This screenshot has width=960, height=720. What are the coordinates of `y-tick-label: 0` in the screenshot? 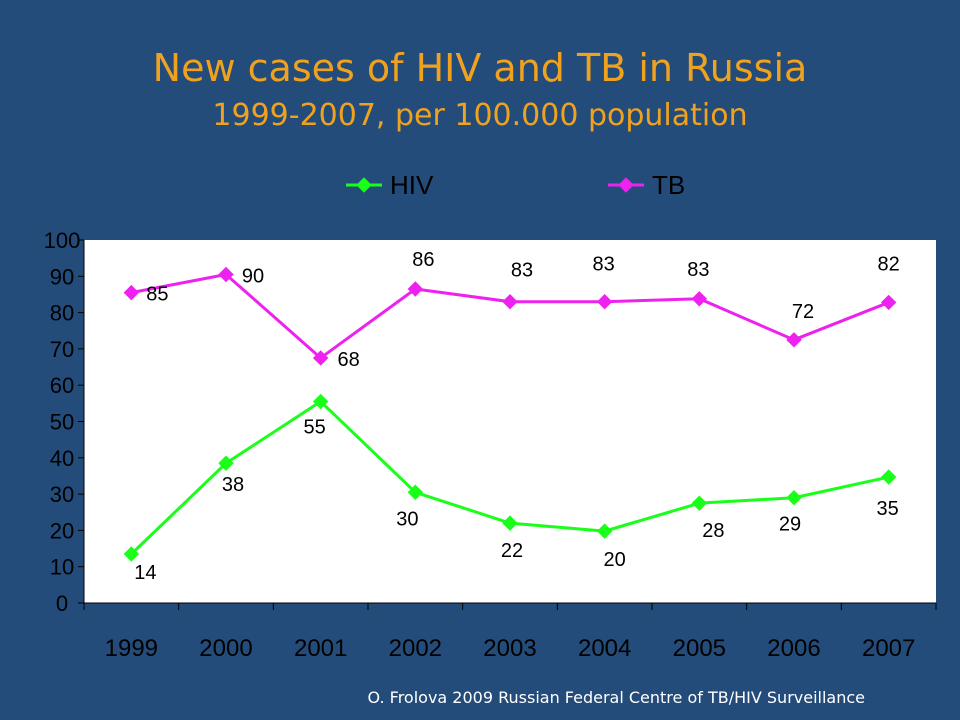 It's located at (62, 603).